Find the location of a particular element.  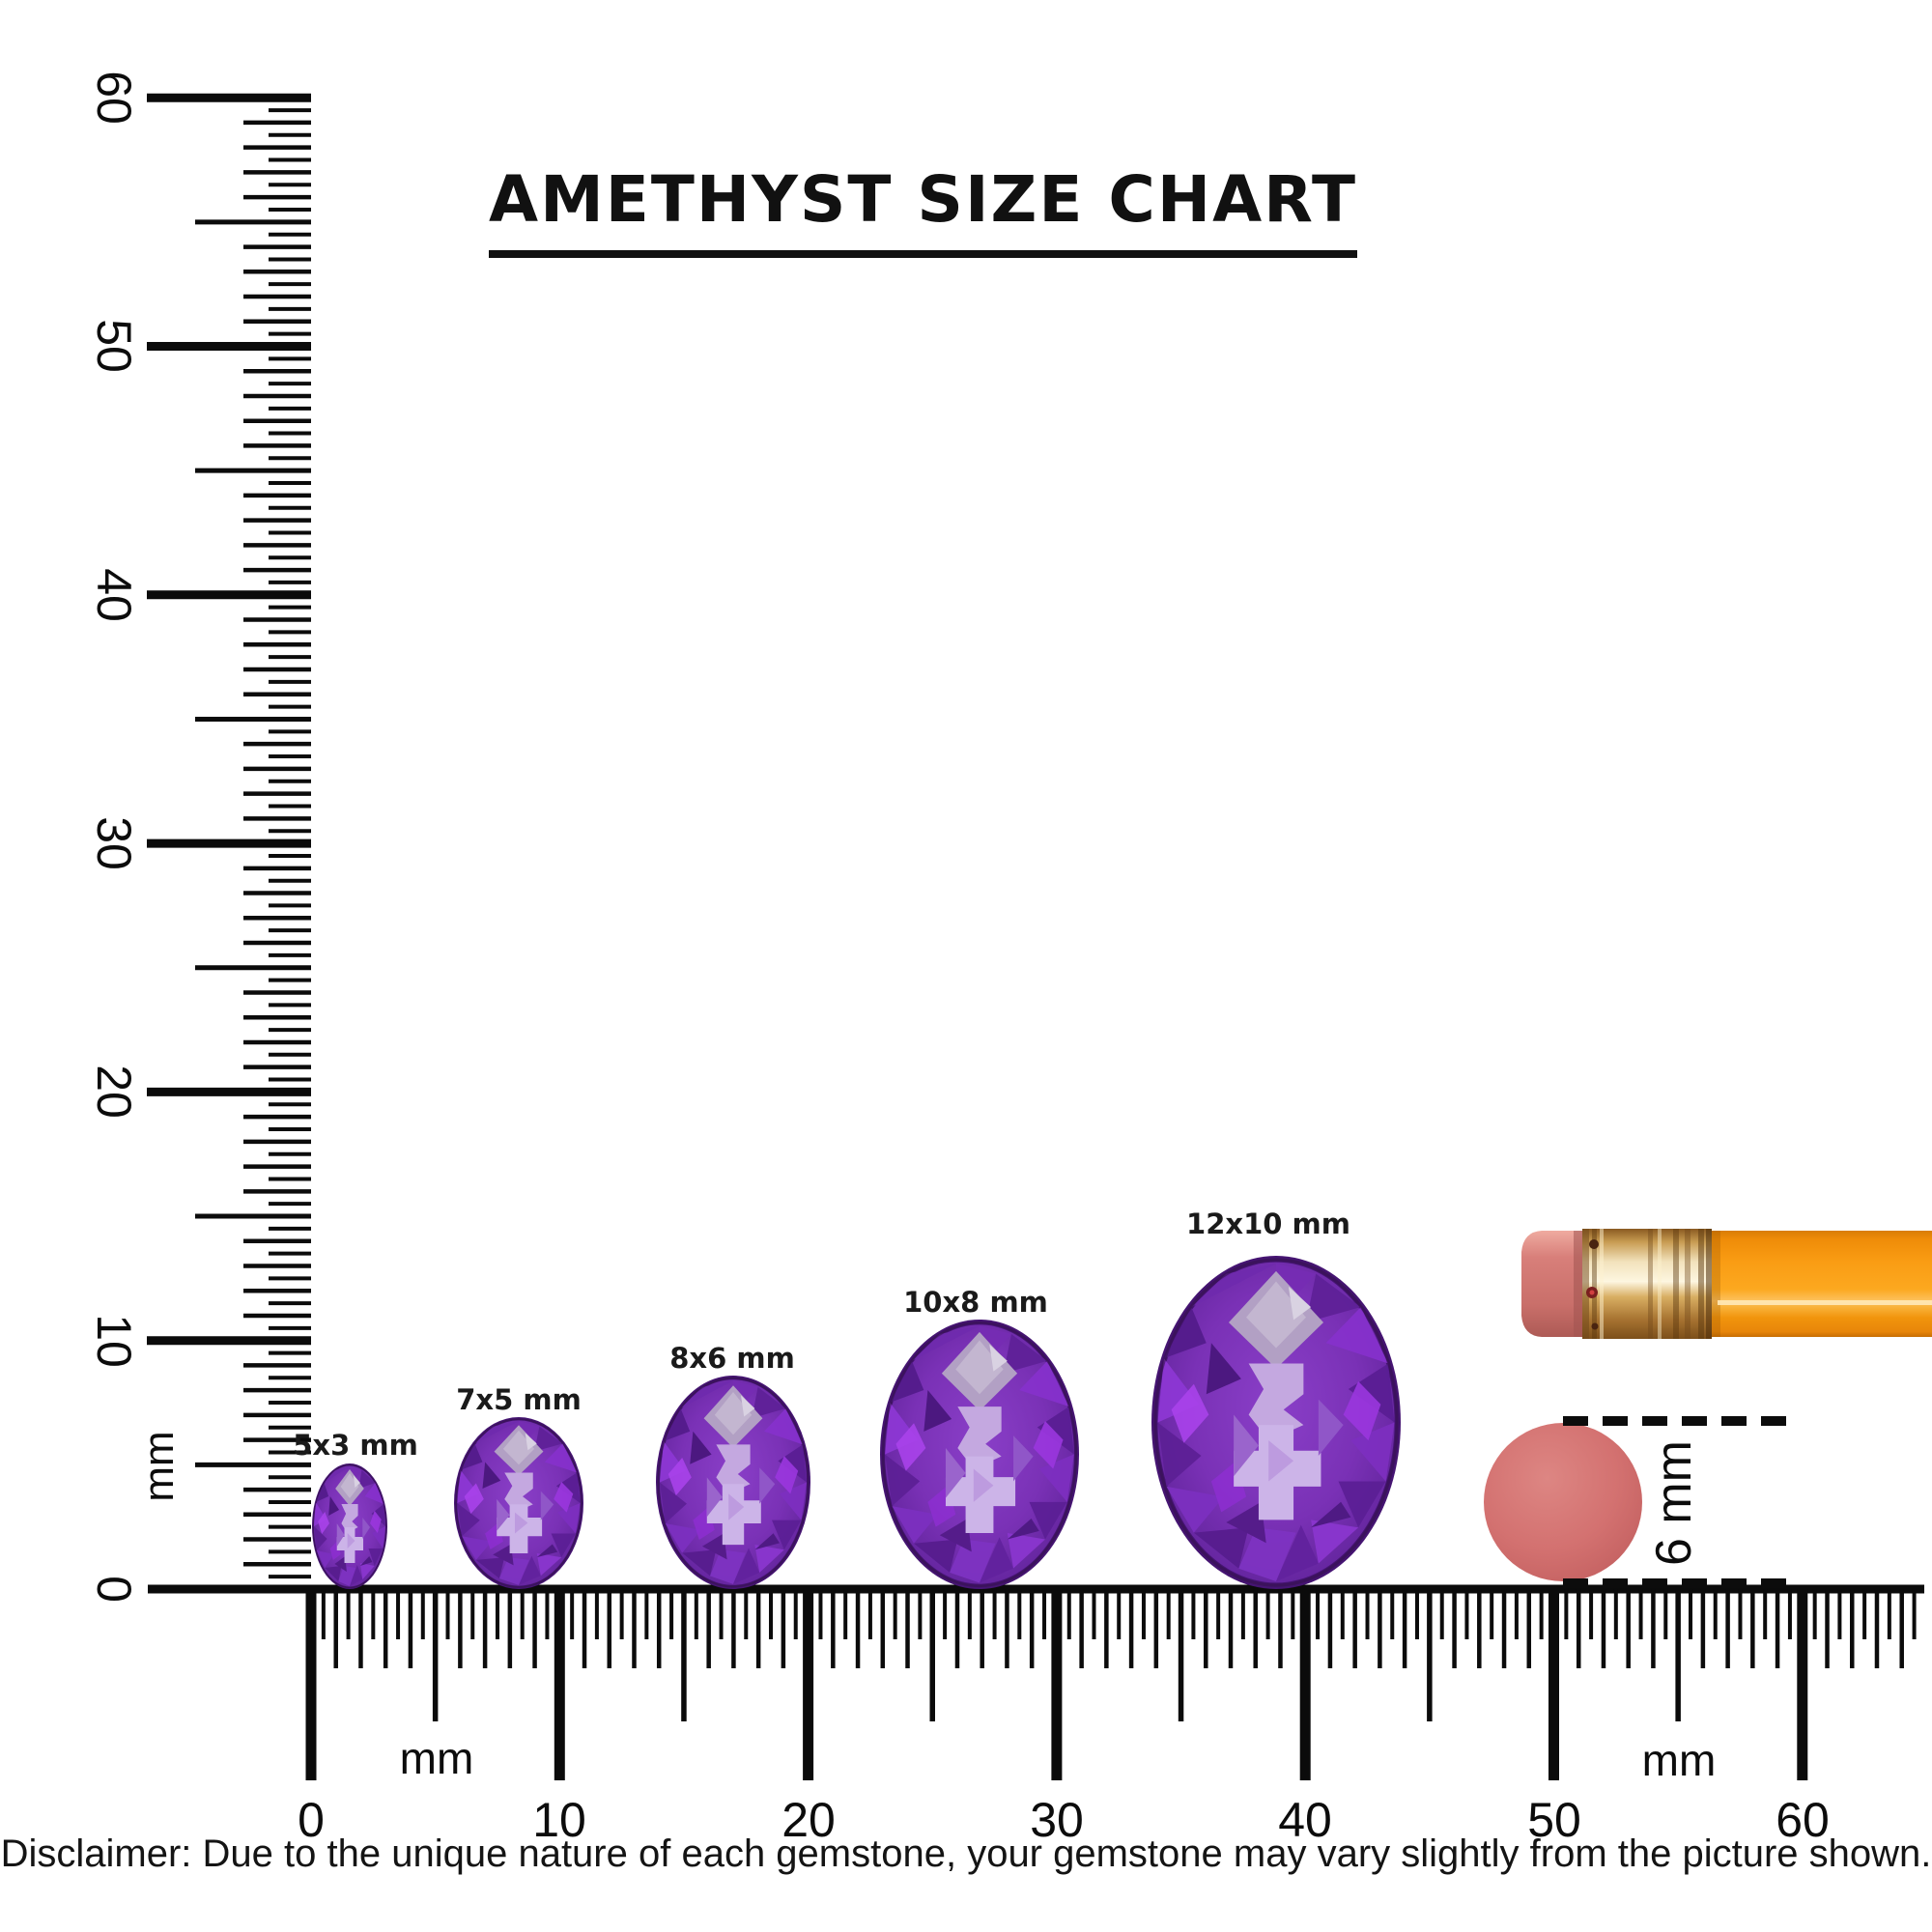

v-ruler-label-0: 0 is located at coordinates (114, 1589).